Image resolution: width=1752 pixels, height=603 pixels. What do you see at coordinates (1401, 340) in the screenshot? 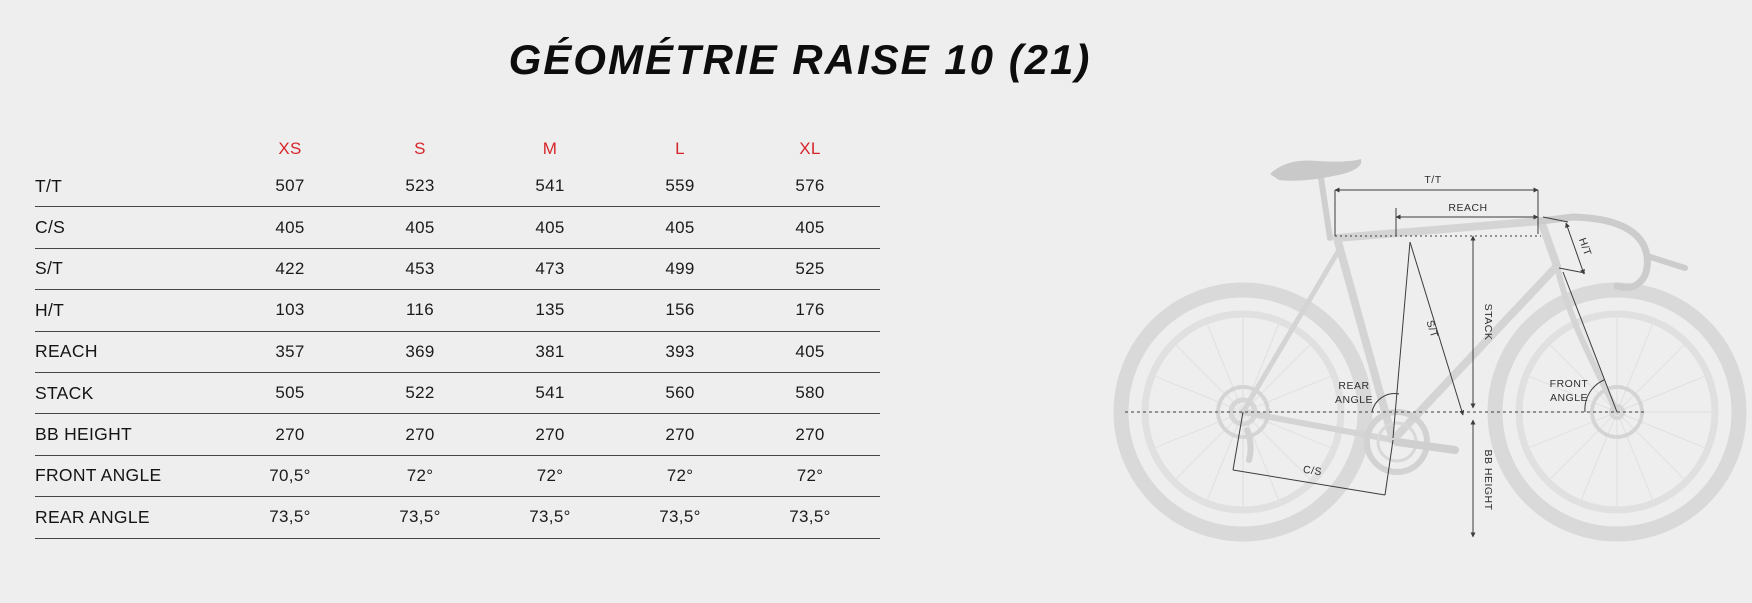
I see `st-axis-line` at bounding box center [1401, 340].